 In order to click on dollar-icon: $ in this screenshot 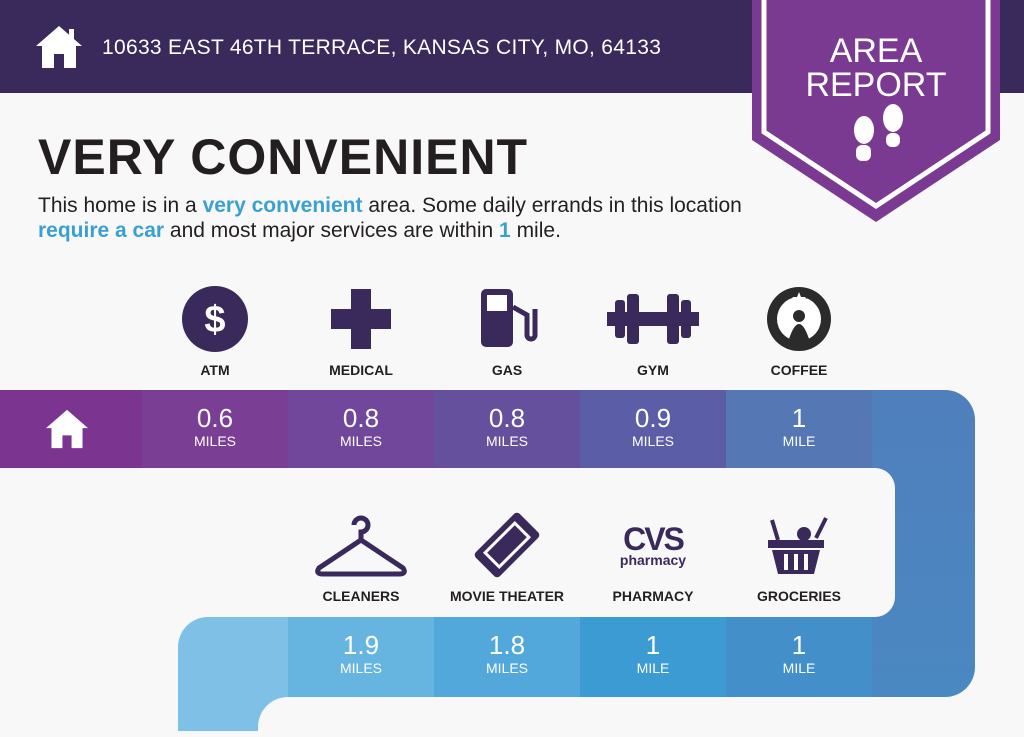, I will do `click(215, 319)`.